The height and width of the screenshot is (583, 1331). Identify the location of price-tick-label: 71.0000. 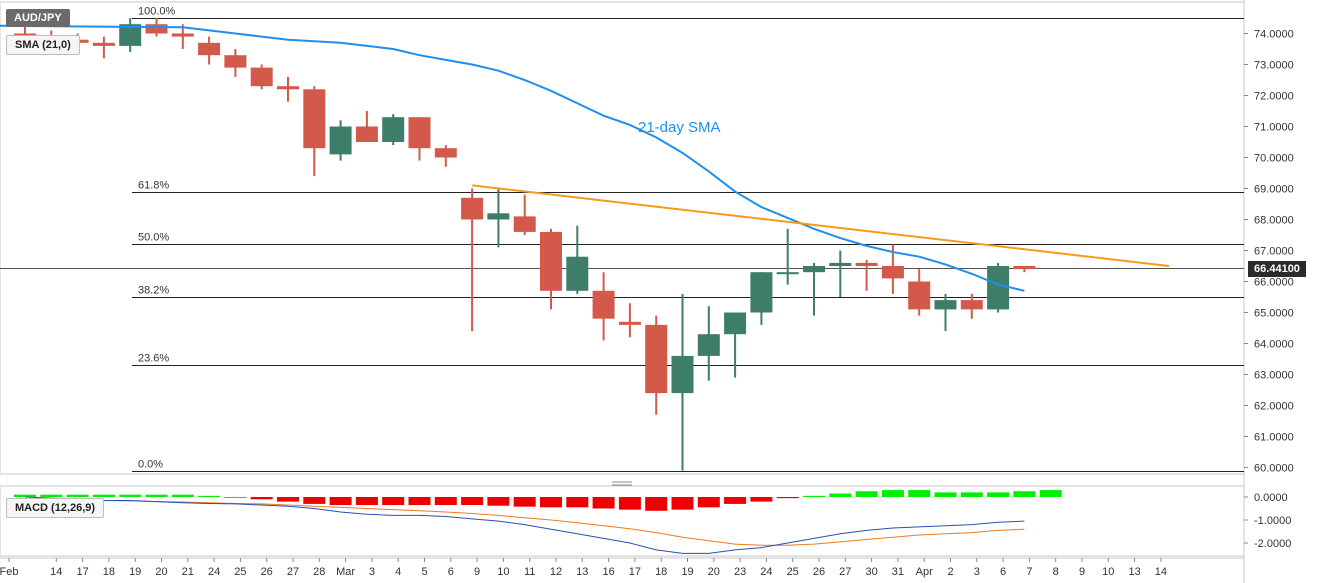
(1274, 128).